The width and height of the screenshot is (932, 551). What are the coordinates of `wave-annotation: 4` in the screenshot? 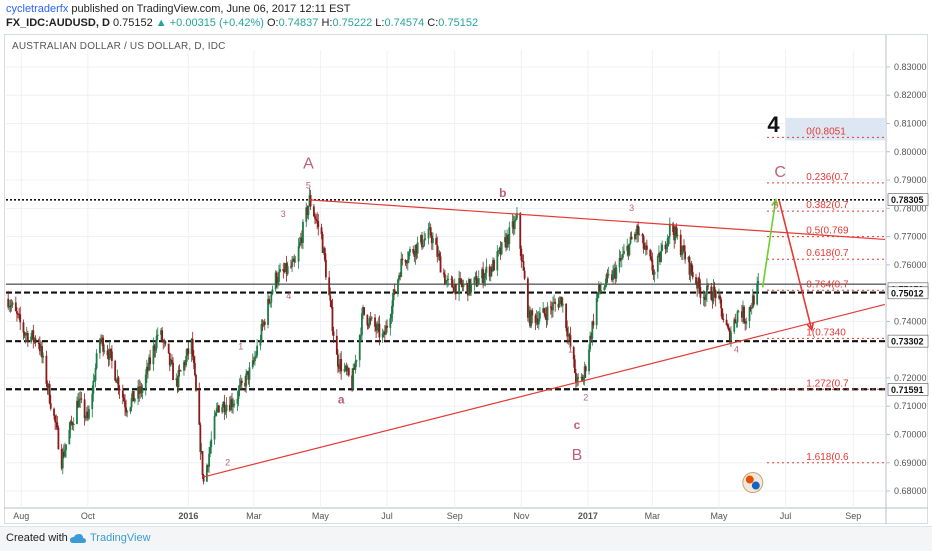 It's located at (288, 296).